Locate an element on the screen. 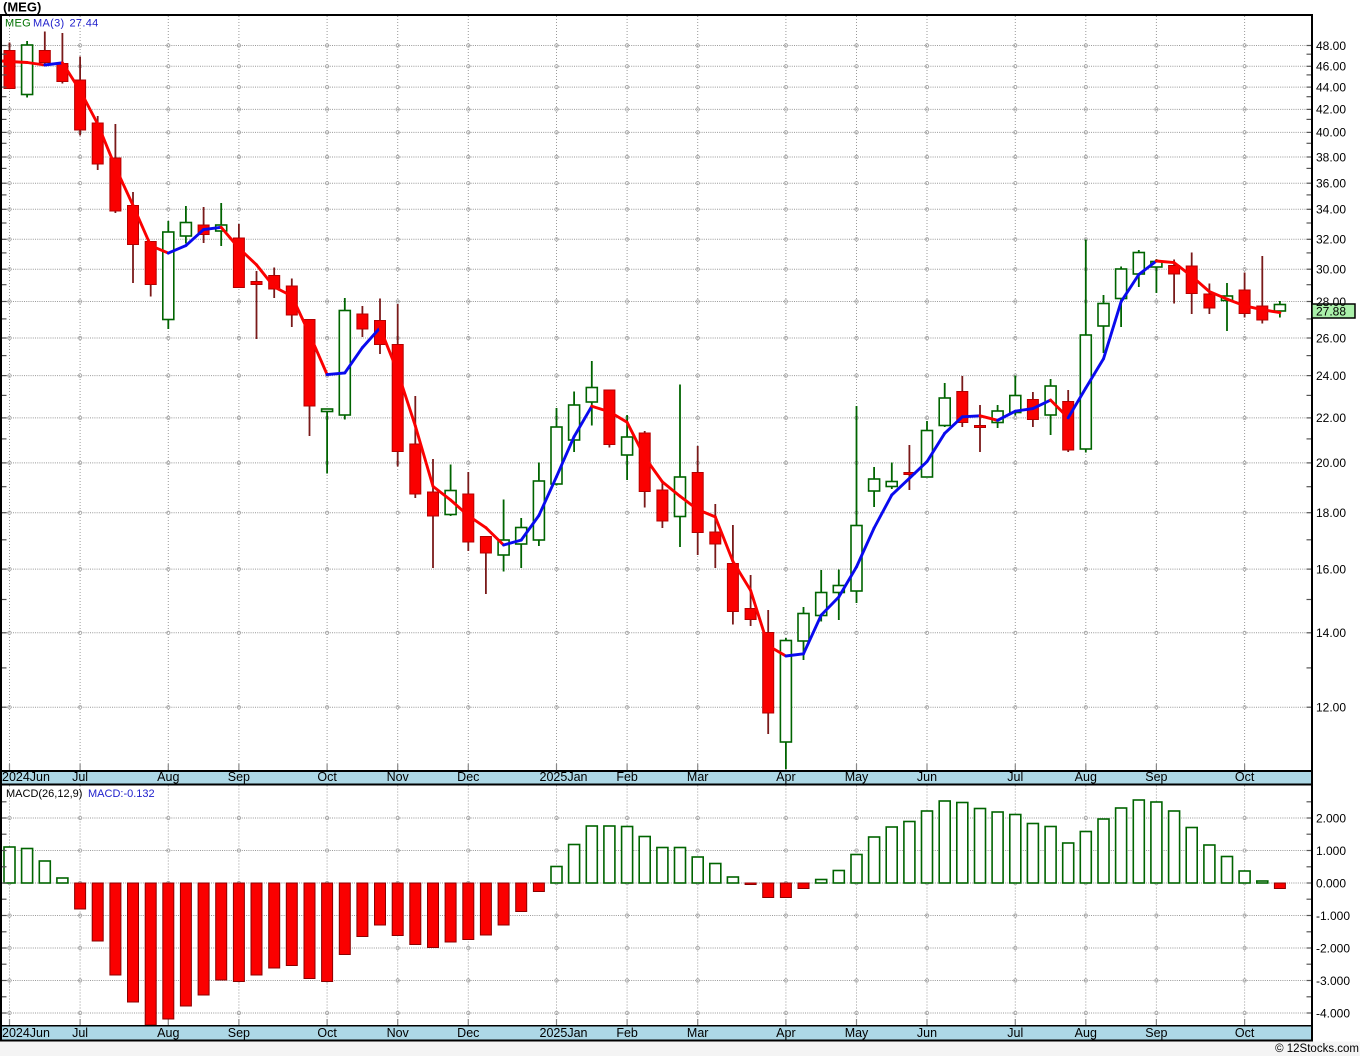 The height and width of the screenshot is (1056, 1360). svg-text: -3.000 is located at coordinates (1333, 981).